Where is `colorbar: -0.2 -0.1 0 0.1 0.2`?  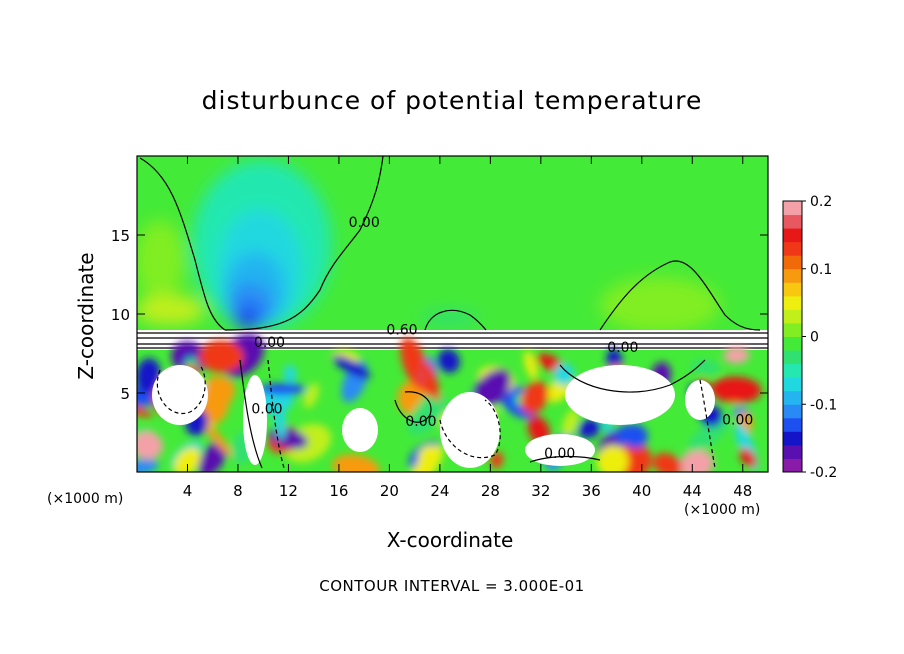
colorbar: -0.2 -0.1 0 0.1 0.2 is located at coordinates (809, 337).